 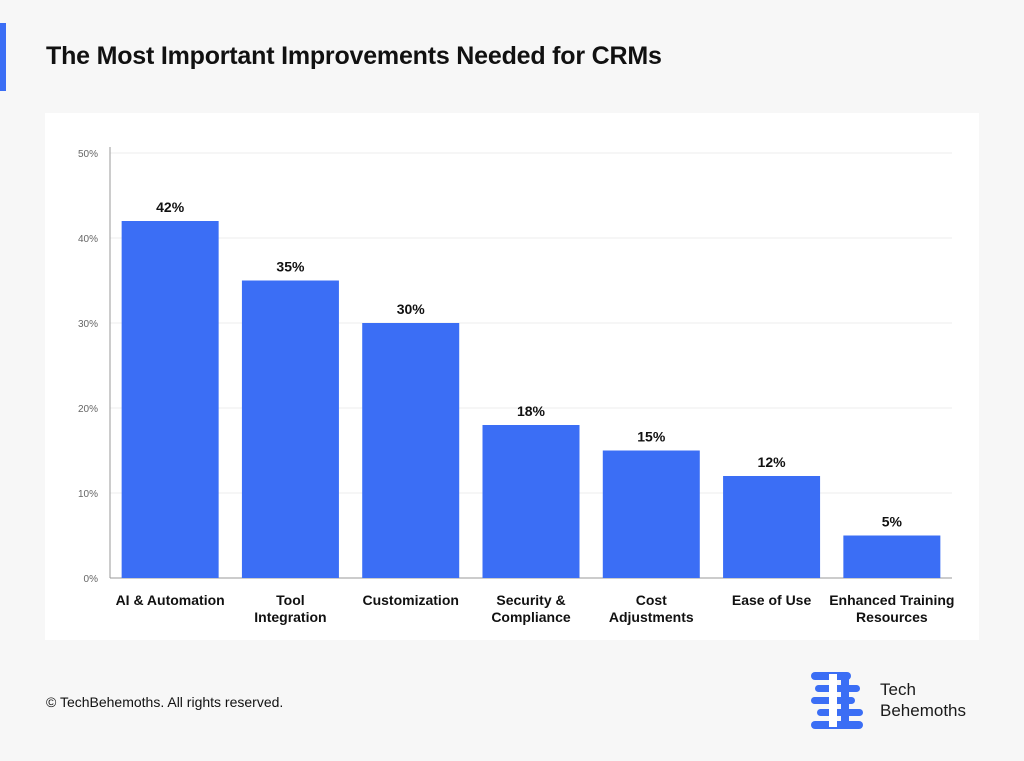 What do you see at coordinates (923, 710) in the screenshot?
I see `brand-name-line2: Behemoths` at bounding box center [923, 710].